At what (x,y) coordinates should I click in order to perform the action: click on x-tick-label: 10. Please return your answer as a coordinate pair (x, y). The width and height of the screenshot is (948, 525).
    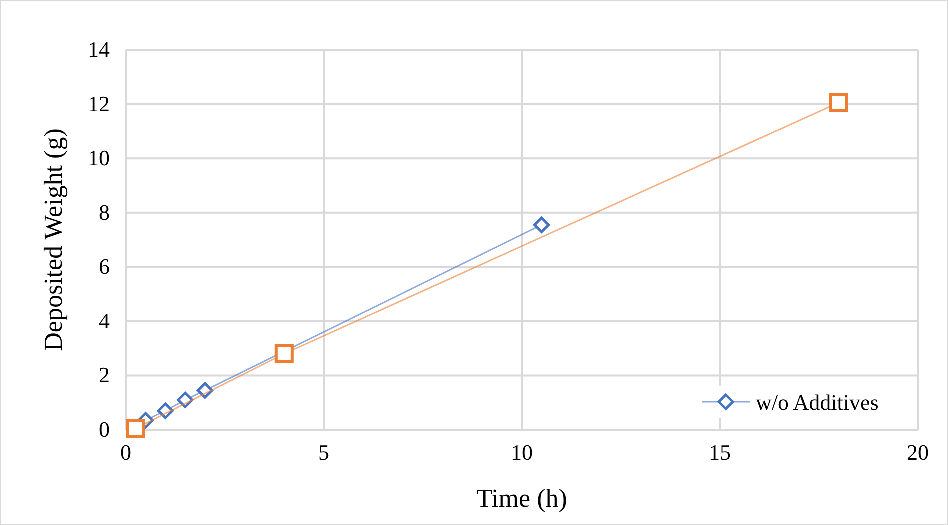
    Looking at the image, I should click on (522, 452).